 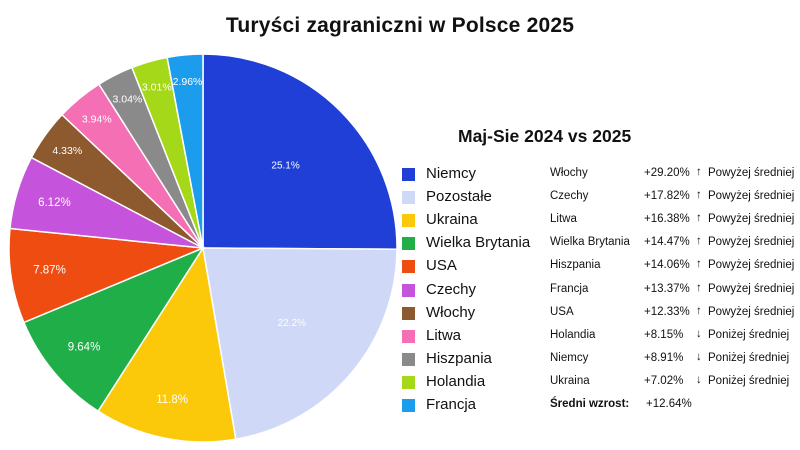 What do you see at coordinates (478, 243) in the screenshot?
I see `legend-label: Wielka Brytania` at bounding box center [478, 243].